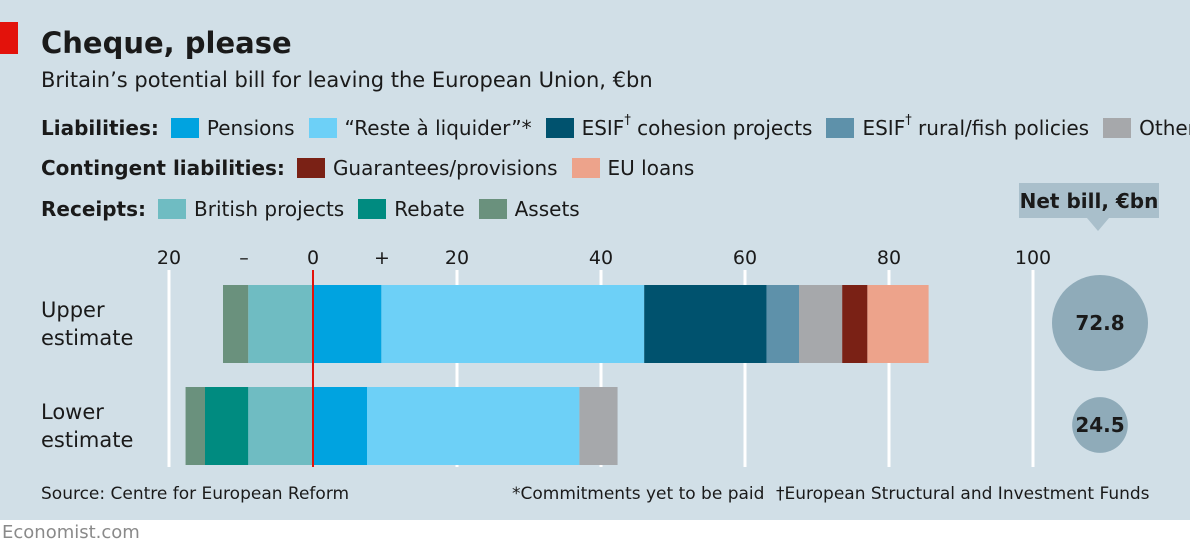 This screenshot has width=1190, height=552. What do you see at coordinates (438, 128) in the screenshot?
I see `legend-label: “Reste à liquider”*` at bounding box center [438, 128].